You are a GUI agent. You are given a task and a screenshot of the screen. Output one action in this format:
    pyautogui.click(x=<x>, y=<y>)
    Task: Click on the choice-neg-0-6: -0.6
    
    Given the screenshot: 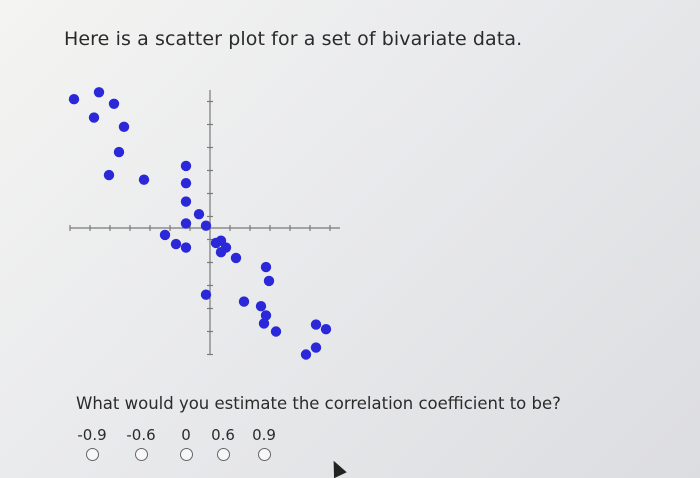 What is the action you would take?
    pyautogui.click(x=141, y=443)
    